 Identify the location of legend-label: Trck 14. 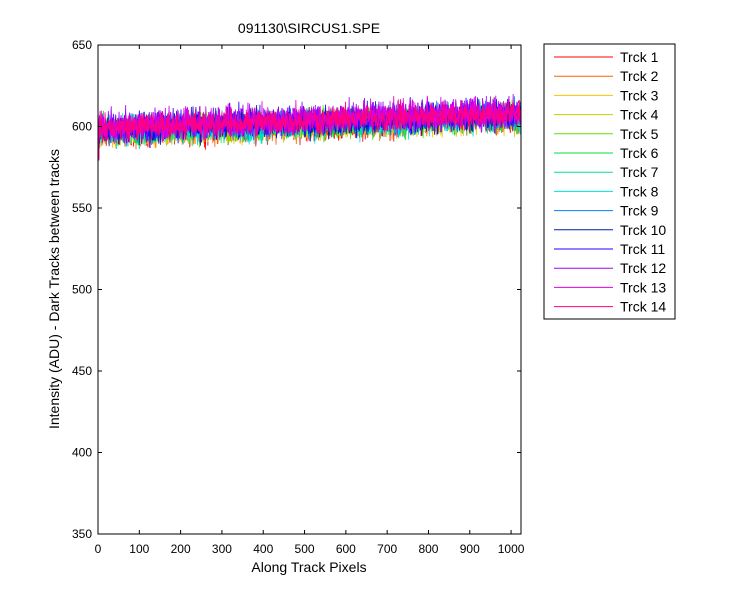
(643, 307).